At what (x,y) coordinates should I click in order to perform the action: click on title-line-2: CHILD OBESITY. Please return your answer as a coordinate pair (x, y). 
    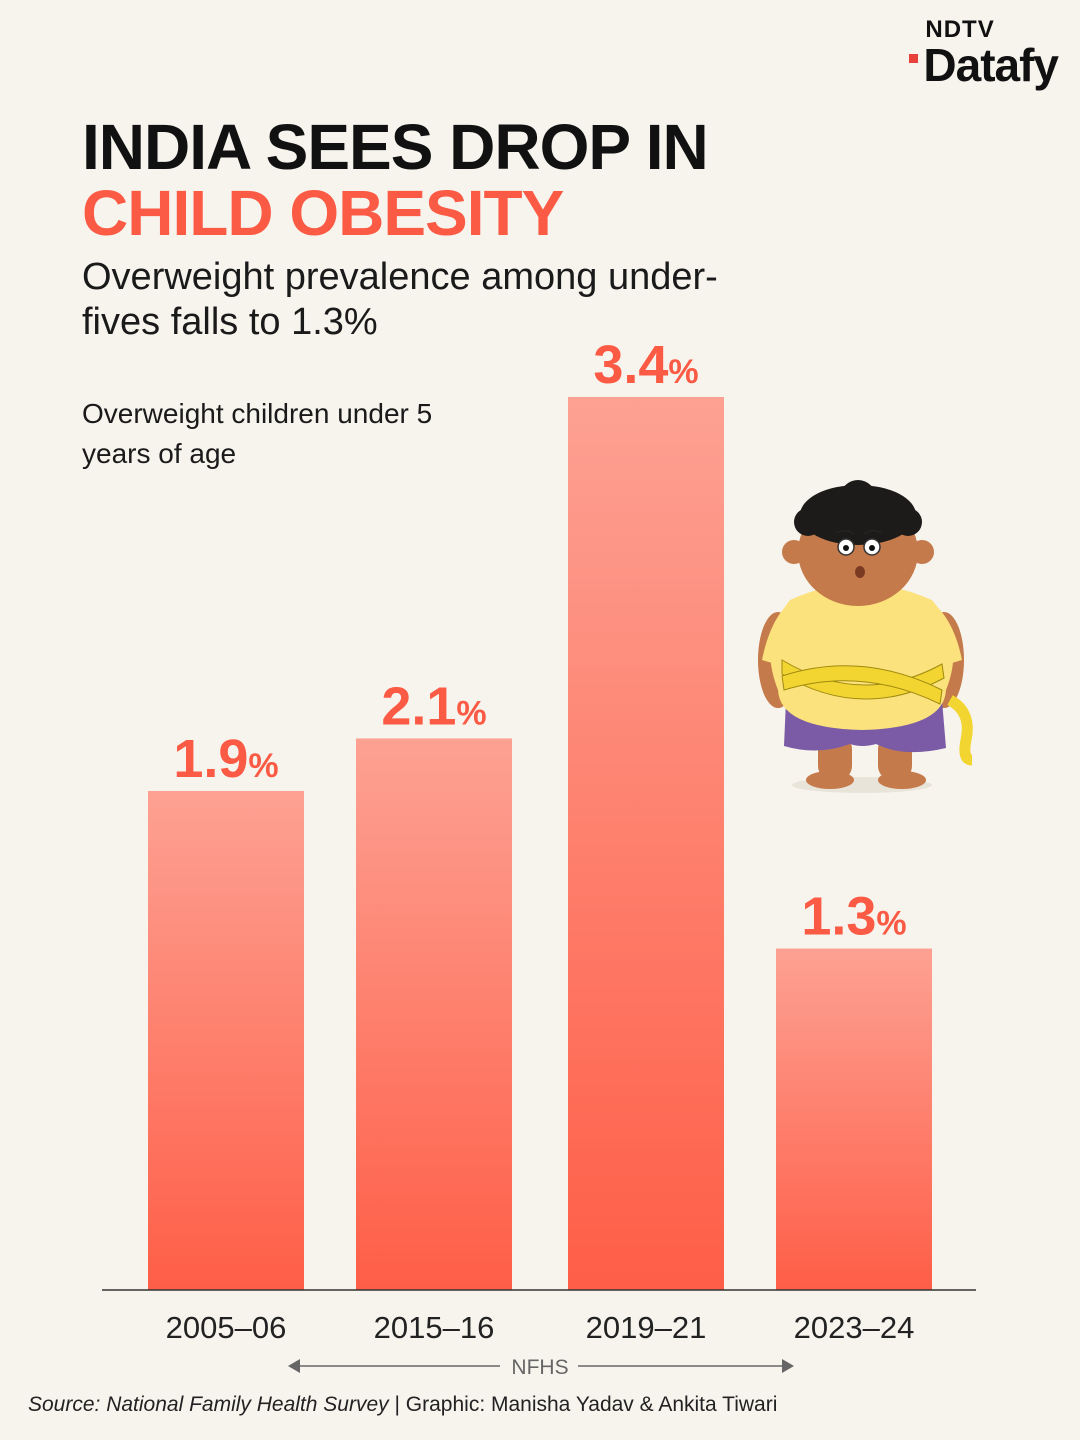
    Looking at the image, I should click on (323, 213).